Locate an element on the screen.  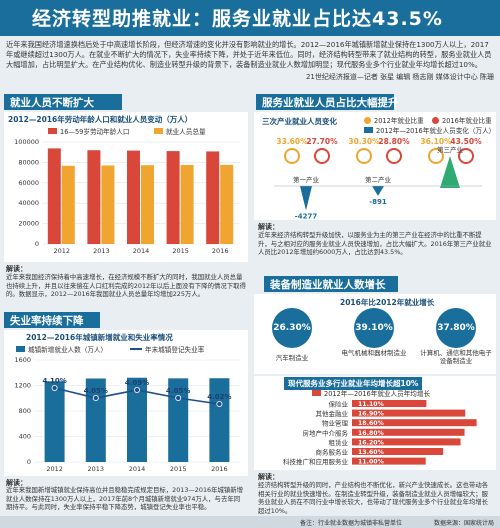
x-tick-label: 2014 is located at coordinates (137, 469).